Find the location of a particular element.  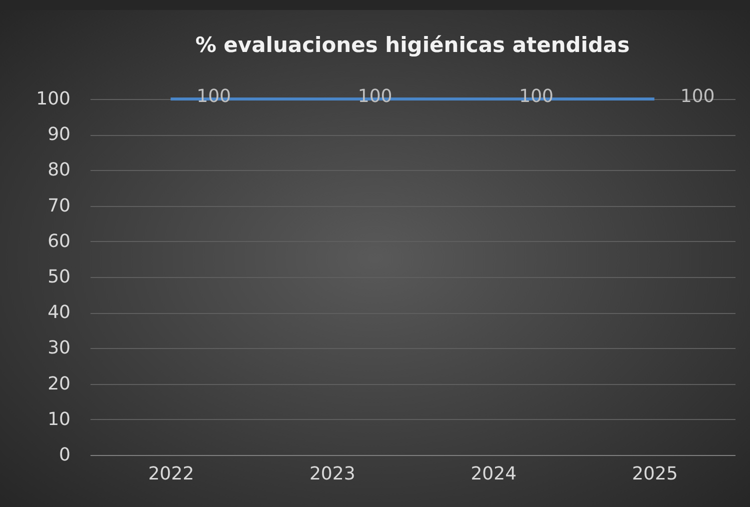

y-tick-label: 0 is located at coordinates (64, 455).